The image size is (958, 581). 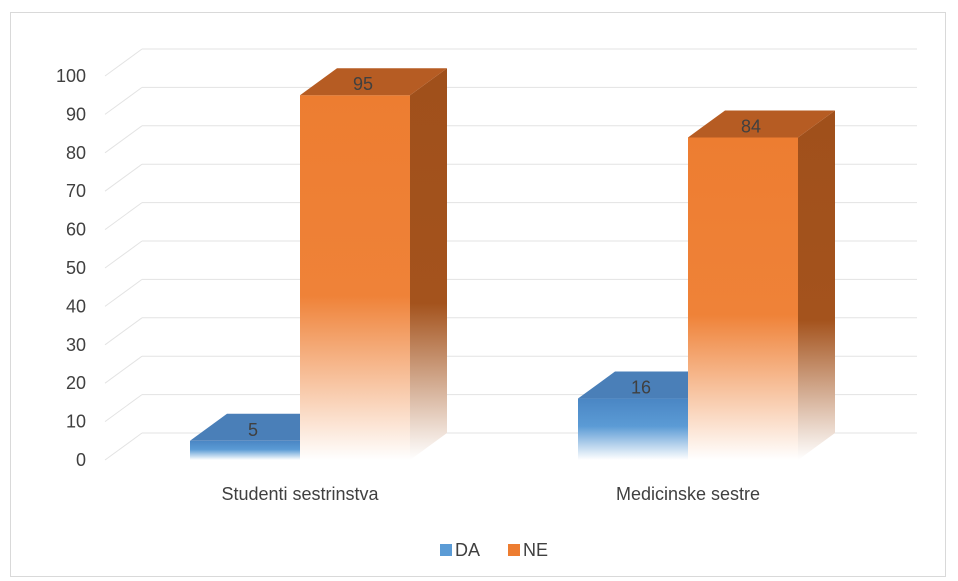 I want to click on y-tick-label: 90, so click(x=76, y=114).